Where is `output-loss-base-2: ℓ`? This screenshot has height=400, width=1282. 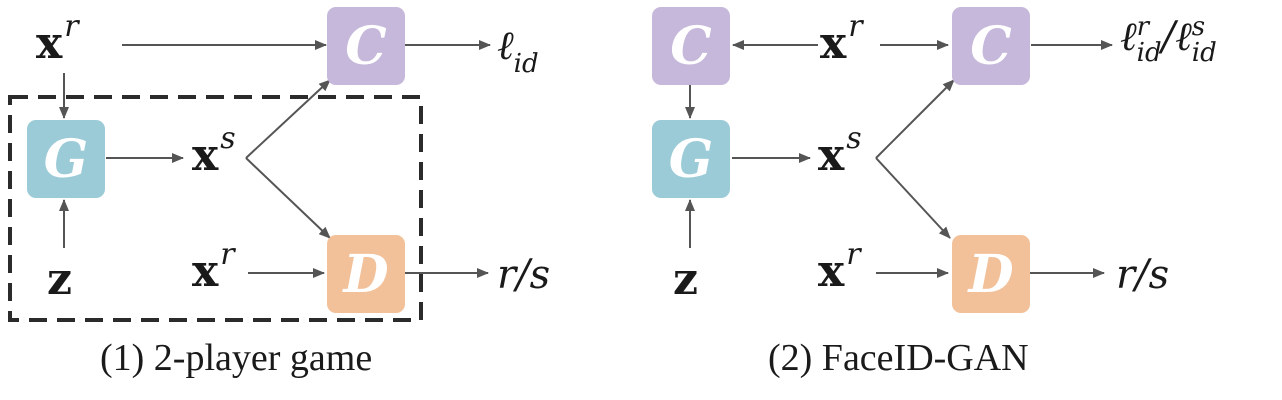 output-loss-base-2: ℓ is located at coordinates (1183, 37).